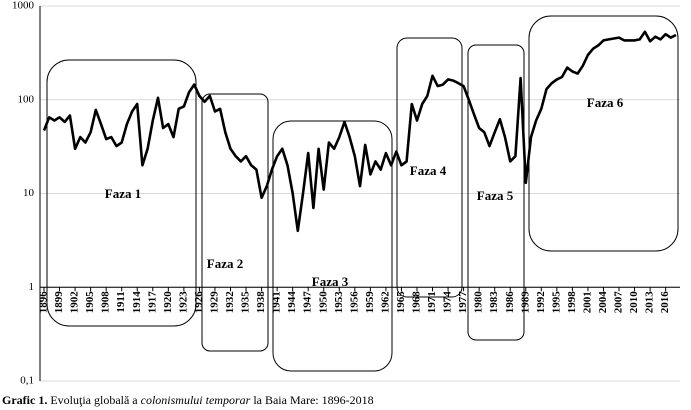 The image size is (691, 410). Describe the element at coordinates (152, 302) in the screenshot. I see `x-tick-label: 1917` at that location.